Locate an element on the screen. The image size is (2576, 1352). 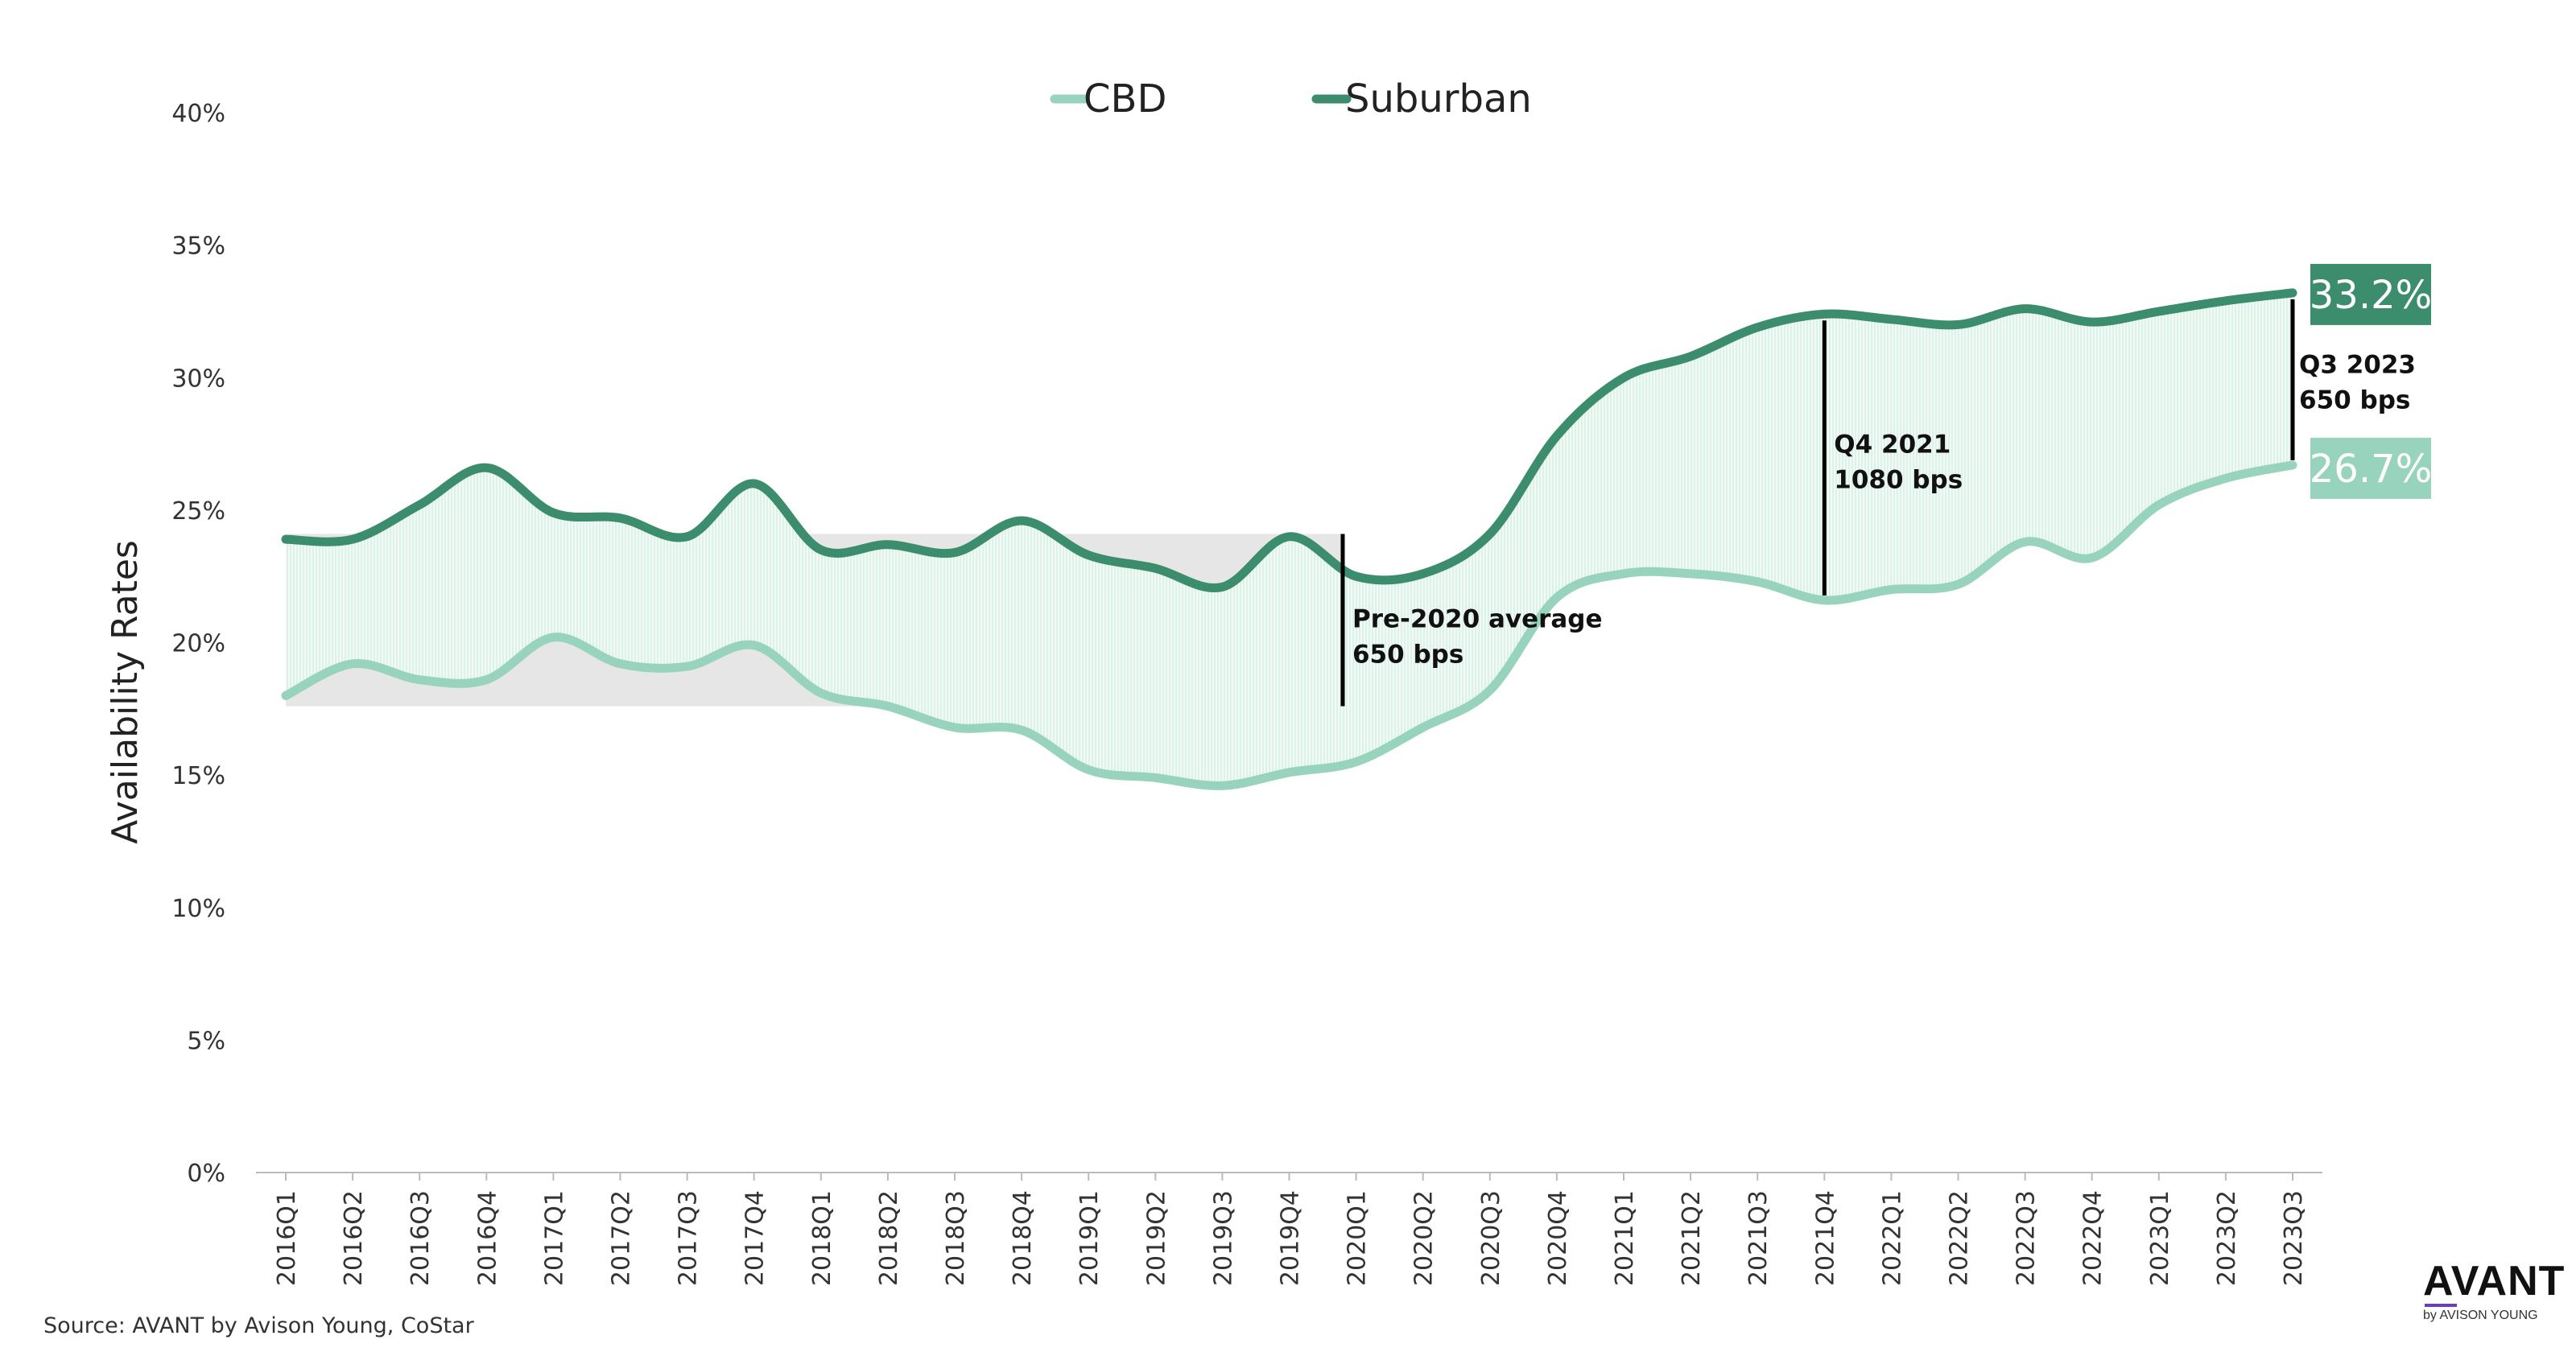
x-tick-label: 2019Q2 is located at coordinates (1156, 1238).